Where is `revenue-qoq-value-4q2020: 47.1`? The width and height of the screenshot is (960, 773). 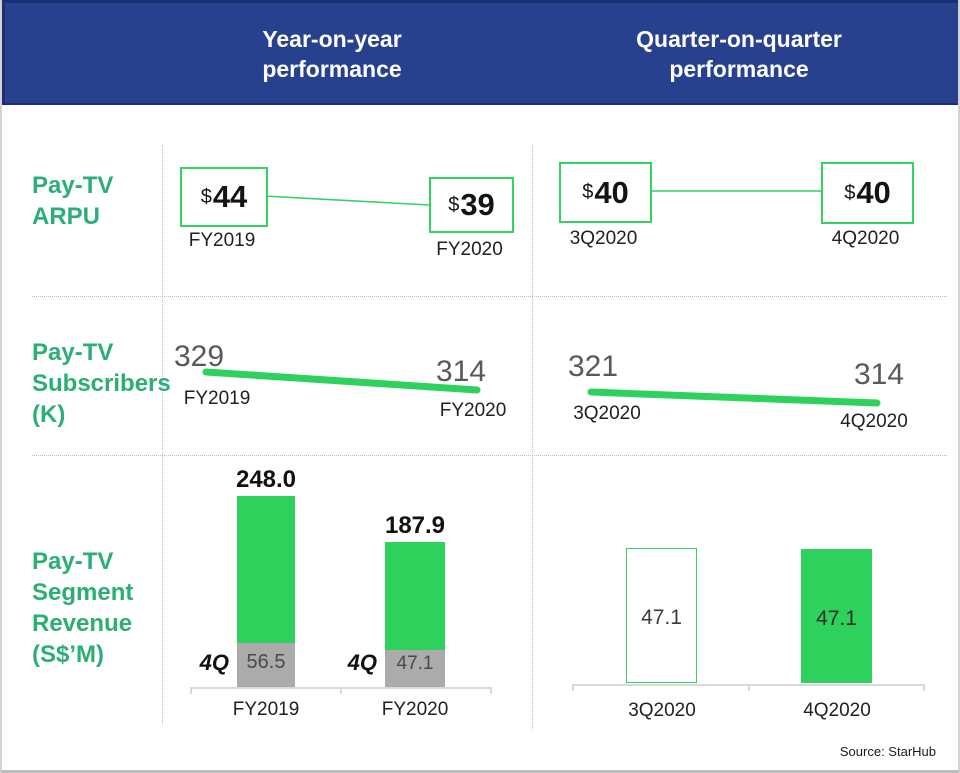 revenue-qoq-value-4q2020: 47.1 is located at coordinates (836, 618).